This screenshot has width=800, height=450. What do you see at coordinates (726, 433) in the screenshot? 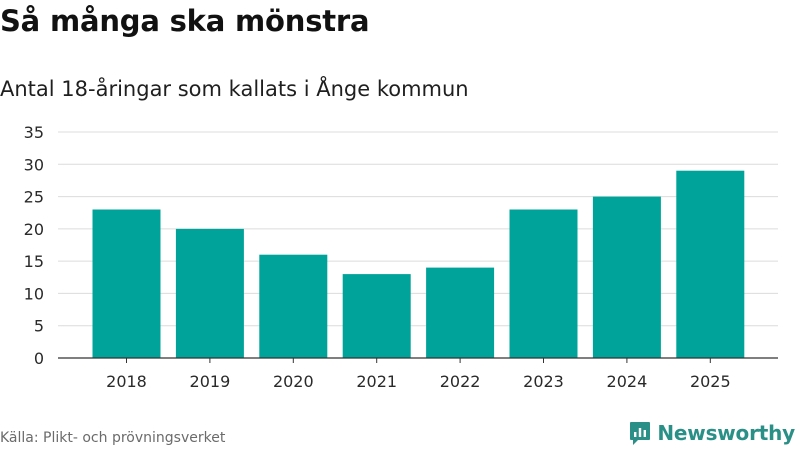
I see `brand-name: Newsworthy` at bounding box center [726, 433].